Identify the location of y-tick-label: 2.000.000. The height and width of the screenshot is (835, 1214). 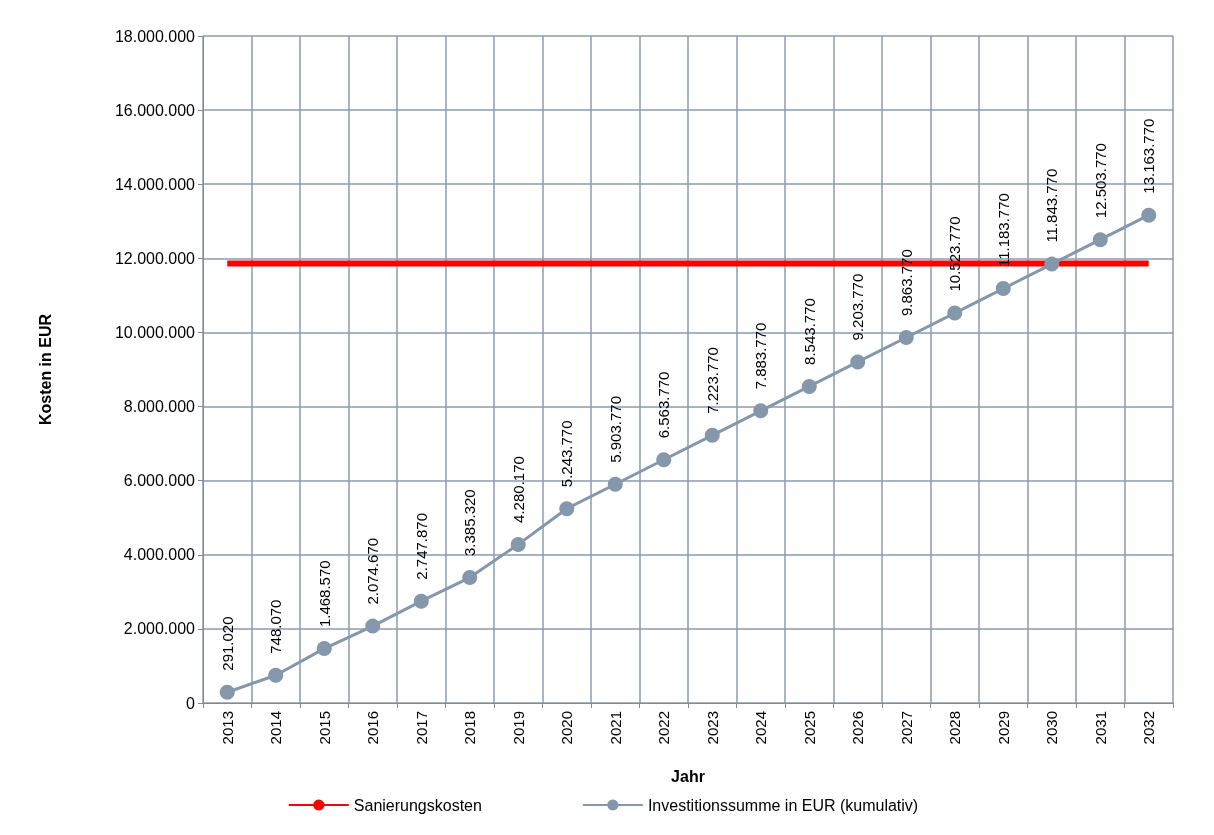
(159, 629).